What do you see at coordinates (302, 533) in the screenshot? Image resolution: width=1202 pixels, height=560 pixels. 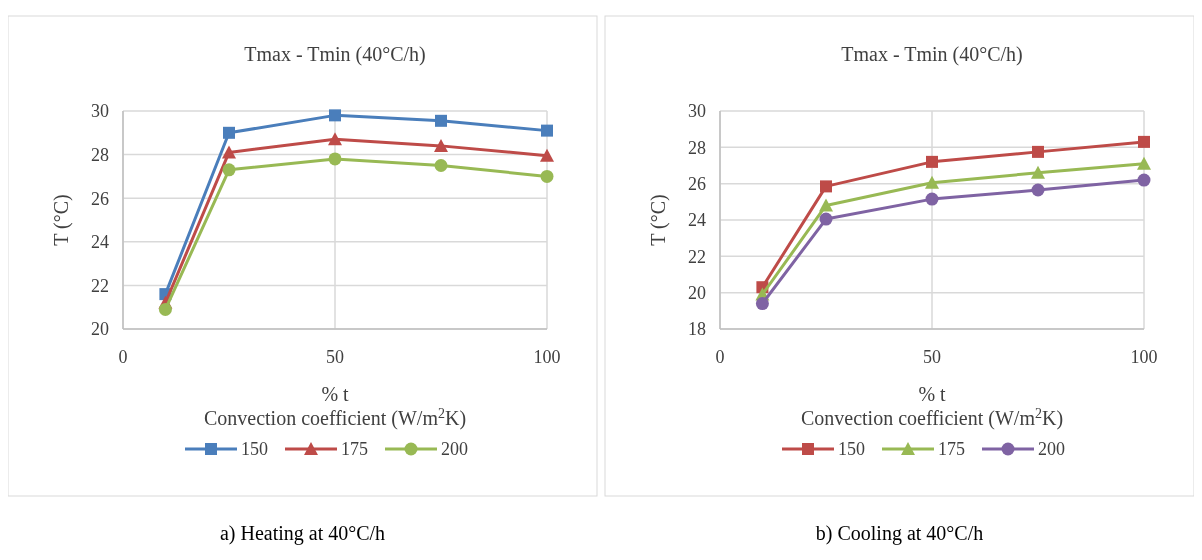 I see `text: a) Heating at 40°C/h` at bounding box center [302, 533].